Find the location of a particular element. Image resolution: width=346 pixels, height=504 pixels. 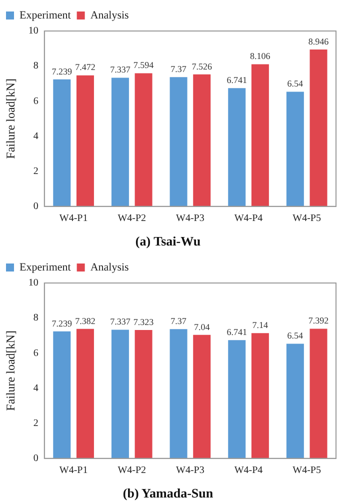

text: (a) Tsai-Wu is located at coordinates (168, 241).